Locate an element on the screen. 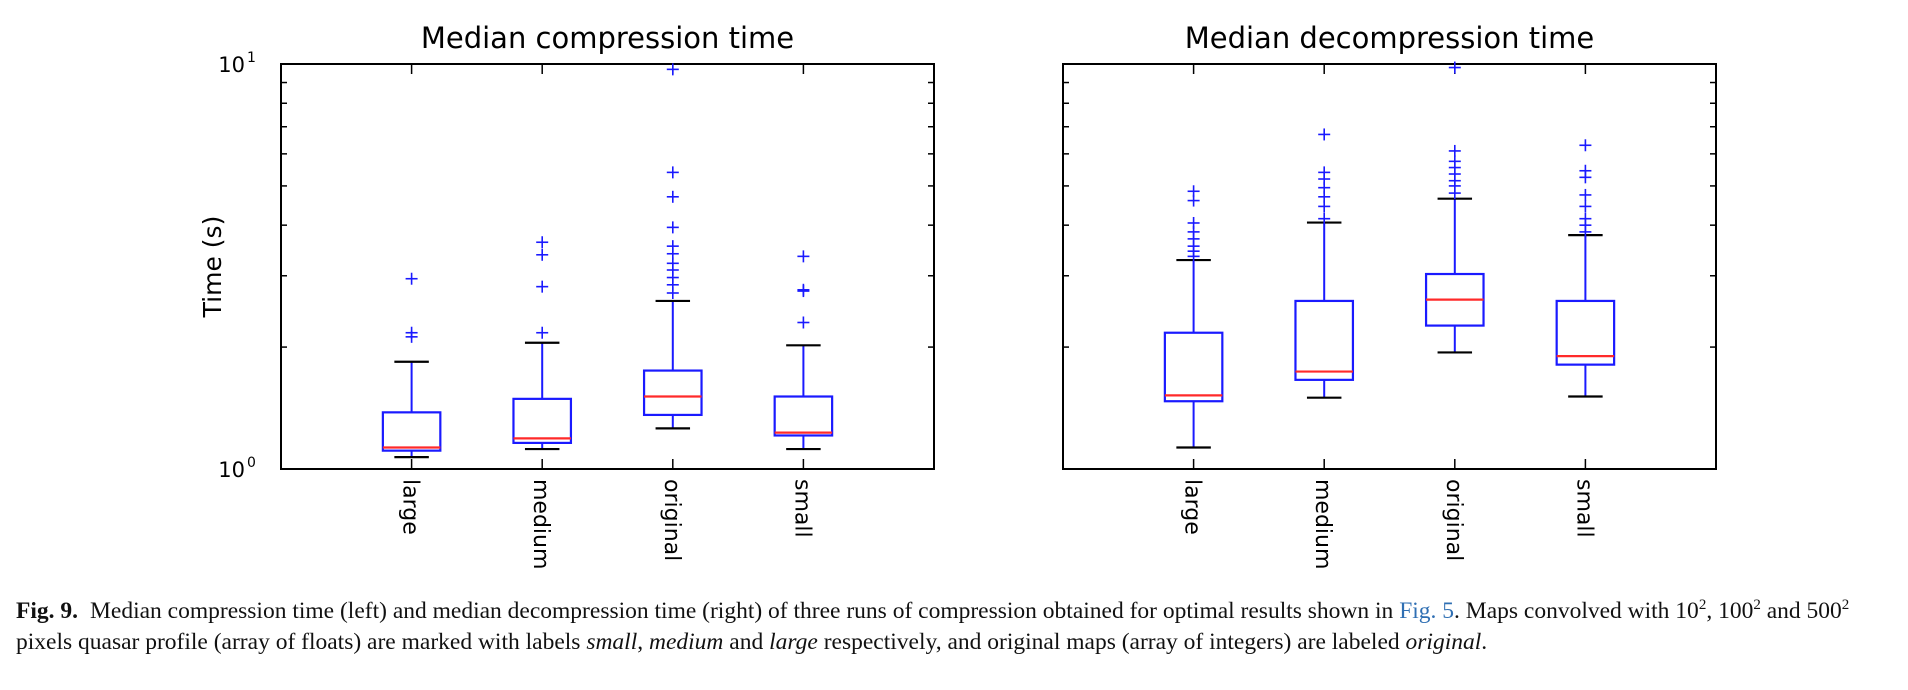  chart-title: Median compression time is located at coordinates (607, 38).